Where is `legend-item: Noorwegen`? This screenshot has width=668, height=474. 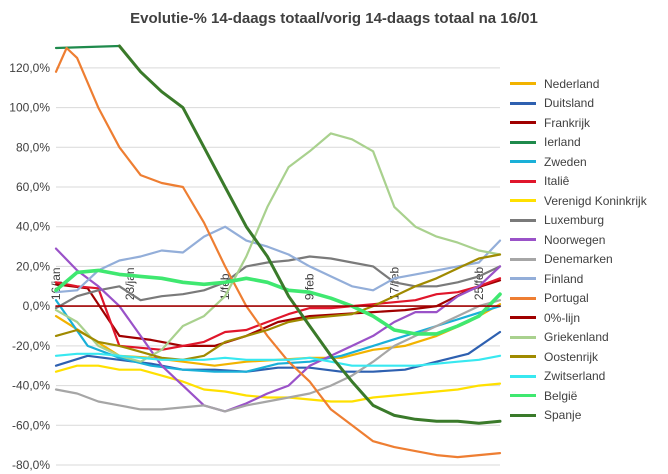 legend-item: Noorwegen is located at coordinates (588, 240).